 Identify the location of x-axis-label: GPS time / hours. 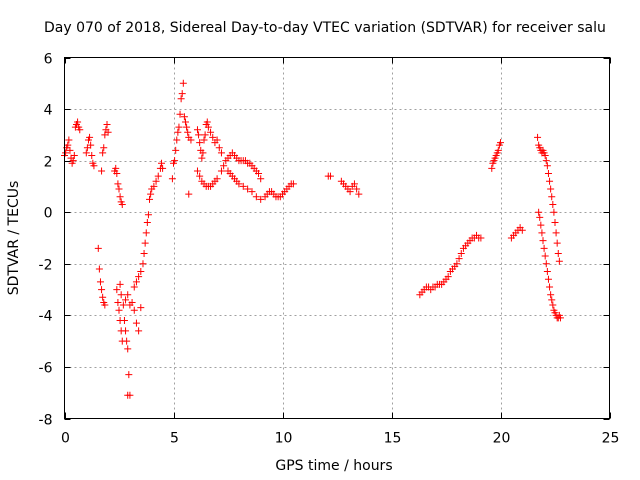
(333, 466).